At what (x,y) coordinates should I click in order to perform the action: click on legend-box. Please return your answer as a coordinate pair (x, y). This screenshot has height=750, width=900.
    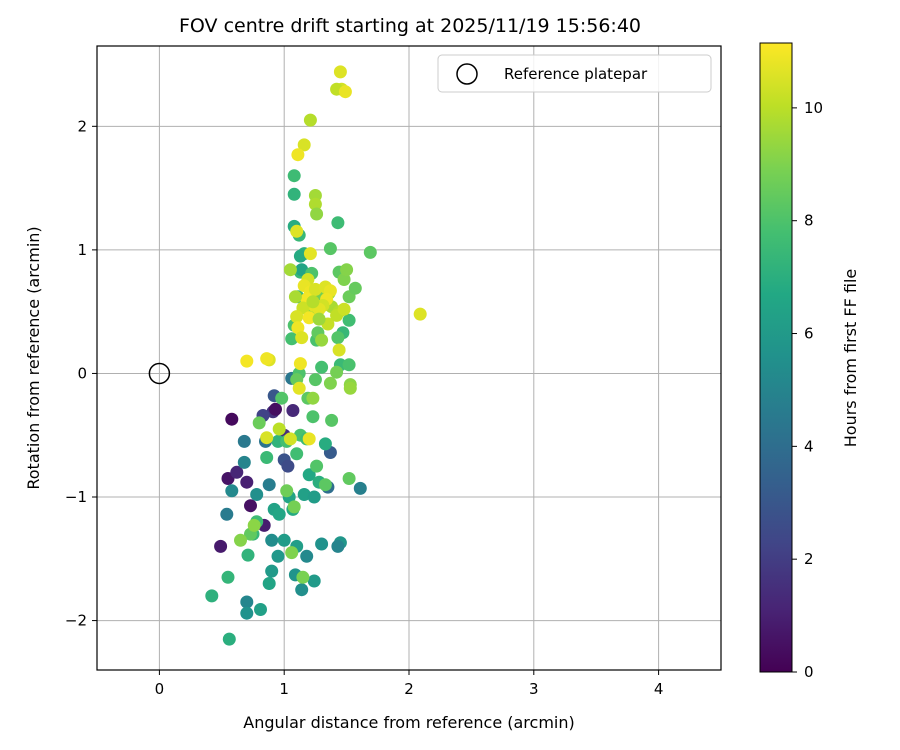
    Looking at the image, I should click on (574, 73).